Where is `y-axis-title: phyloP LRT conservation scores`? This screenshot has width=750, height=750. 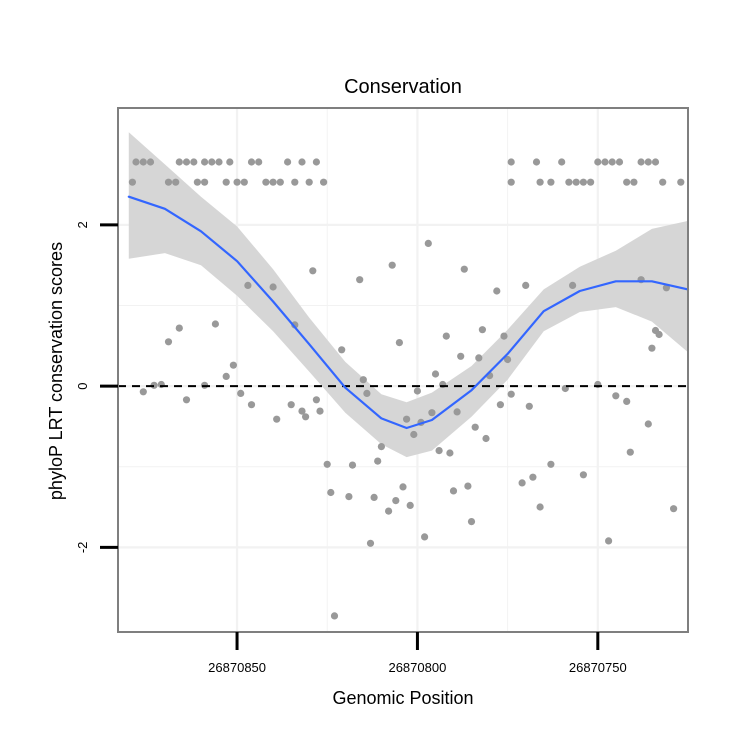 y-axis-title: phyloP LRT conservation scores is located at coordinates (56, 371).